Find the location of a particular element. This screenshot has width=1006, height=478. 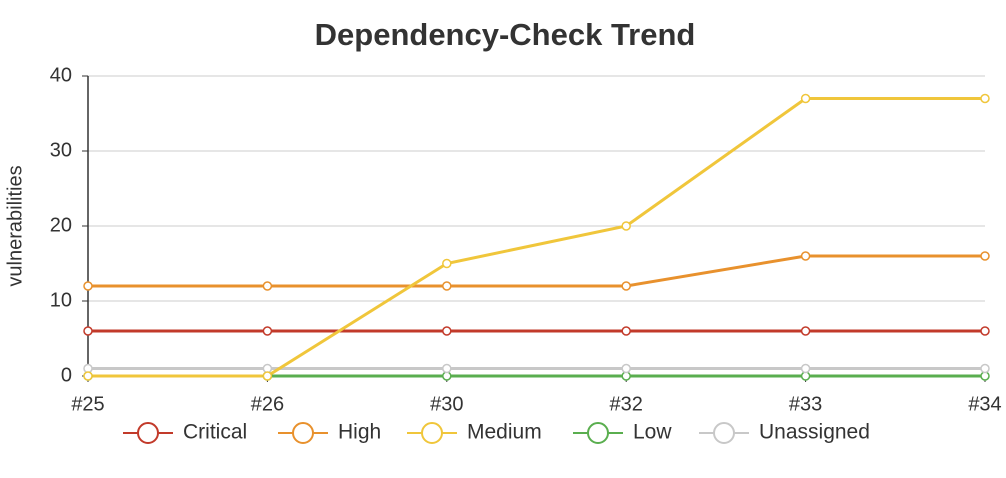

y-axis-label: vulnerabilities is located at coordinates (15, 225).